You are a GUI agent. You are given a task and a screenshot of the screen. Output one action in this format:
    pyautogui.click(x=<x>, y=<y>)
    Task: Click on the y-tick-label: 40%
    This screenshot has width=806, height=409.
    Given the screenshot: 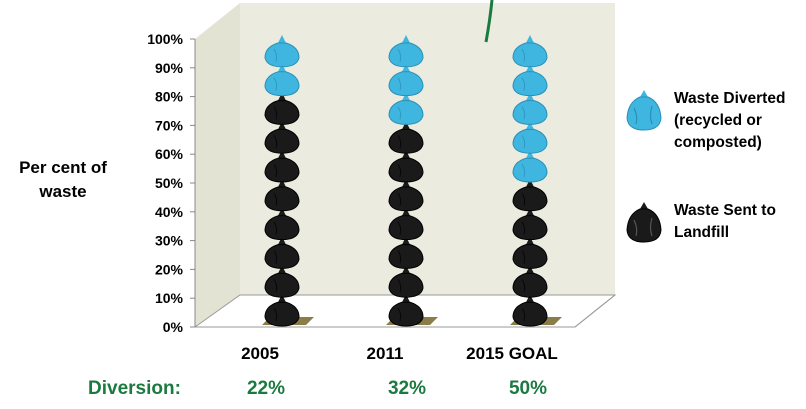 What is the action you would take?
    pyautogui.click(x=169, y=212)
    